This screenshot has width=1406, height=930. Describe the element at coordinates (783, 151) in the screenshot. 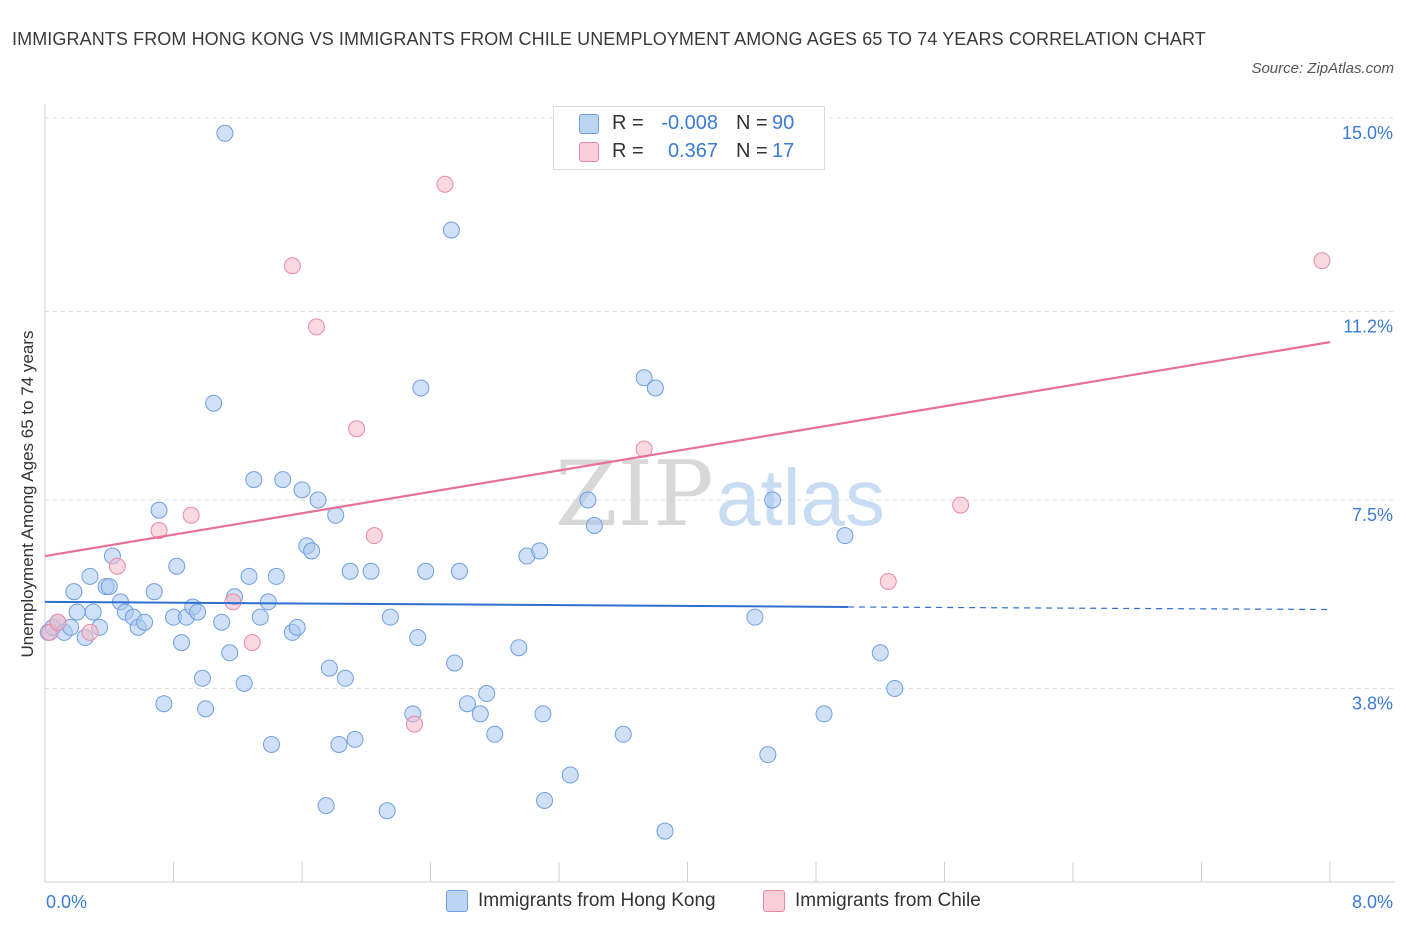

I see `stats-n-value: 17` at that location.